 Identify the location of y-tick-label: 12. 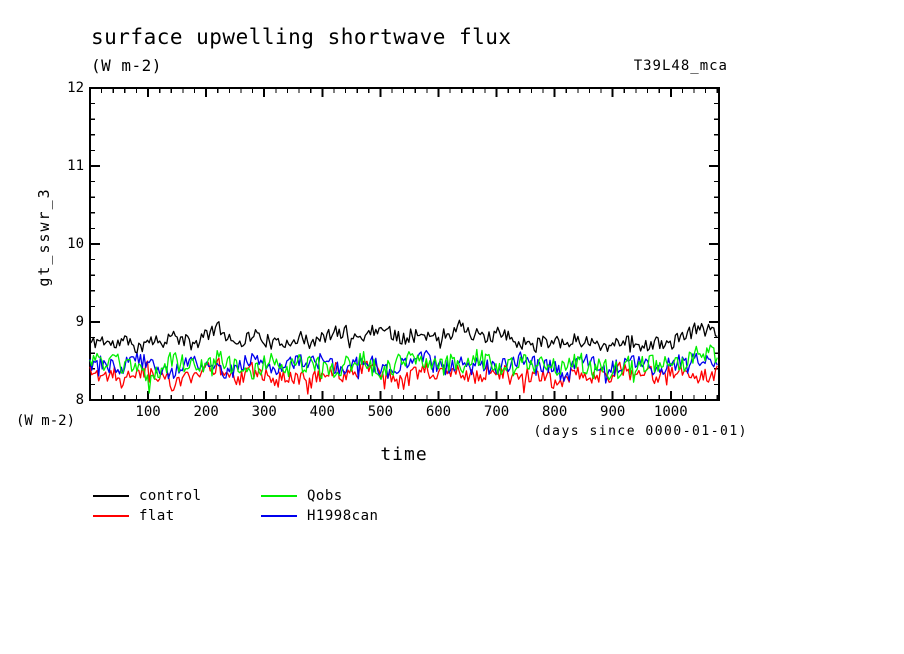
(75, 88).